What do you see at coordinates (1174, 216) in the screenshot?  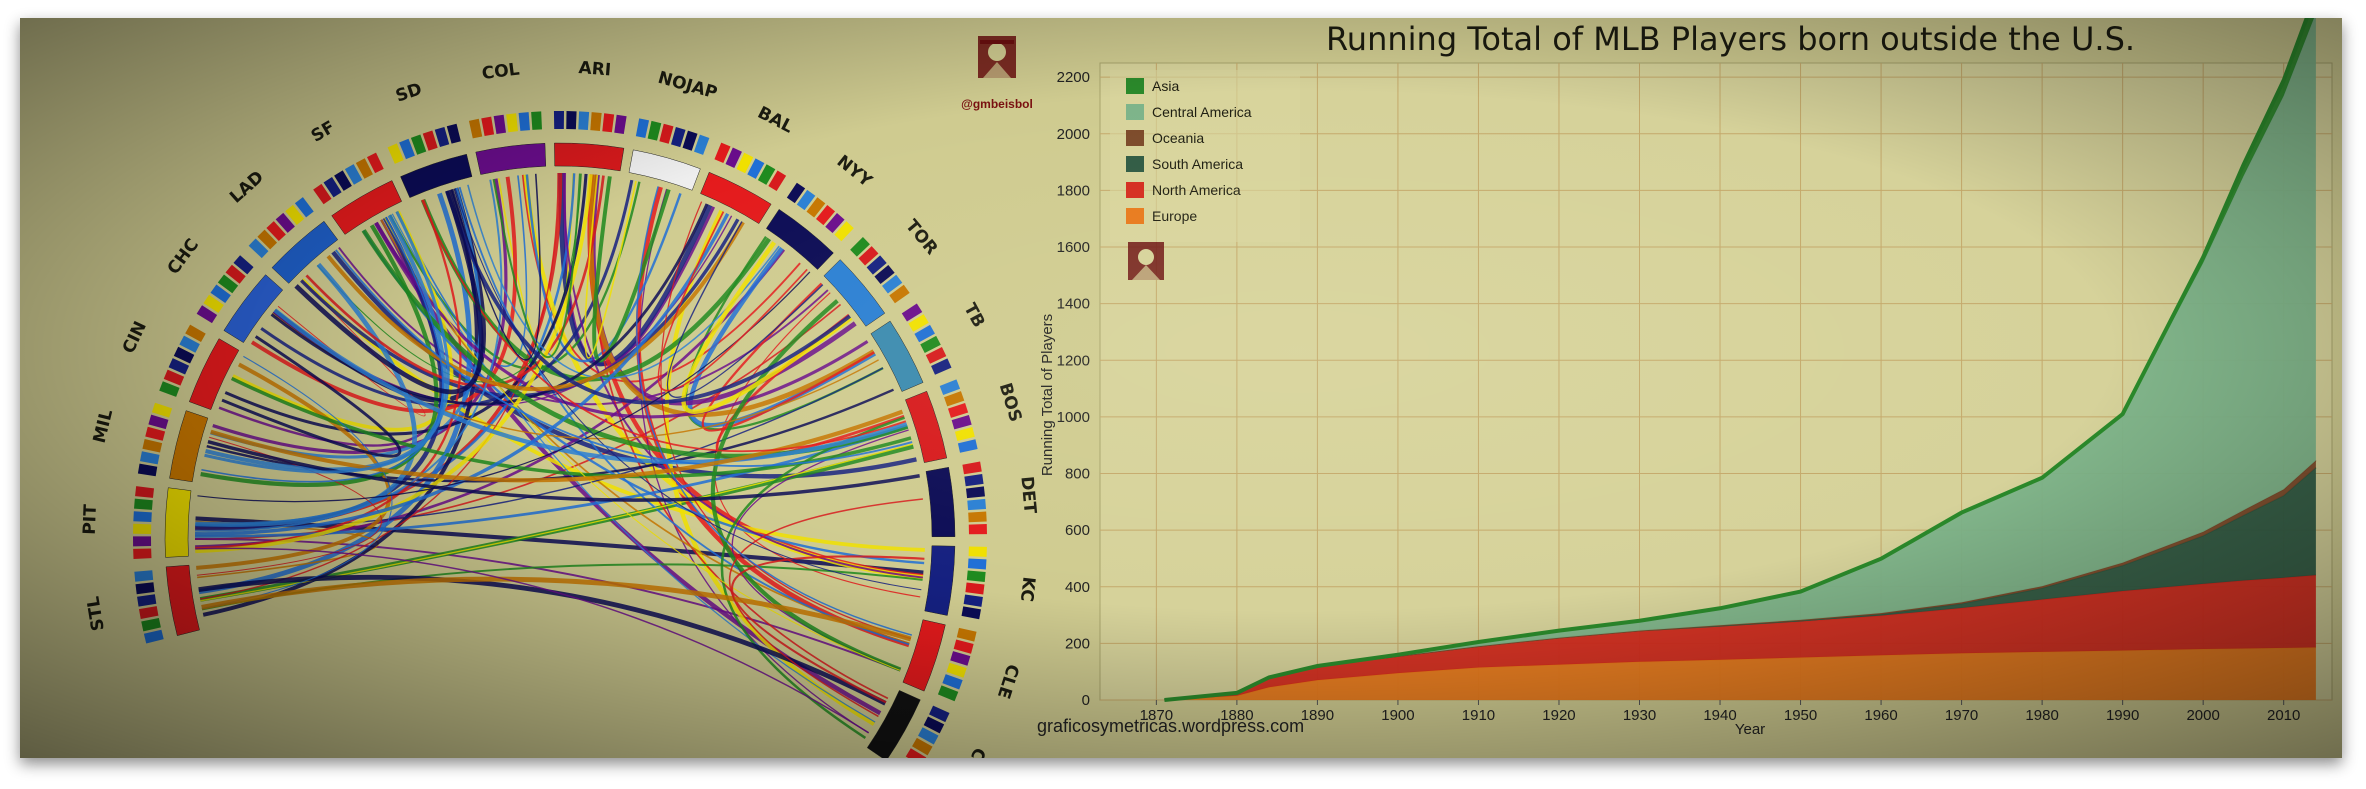 I see `legend-label: Europe` at bounding box center [1174, 216].